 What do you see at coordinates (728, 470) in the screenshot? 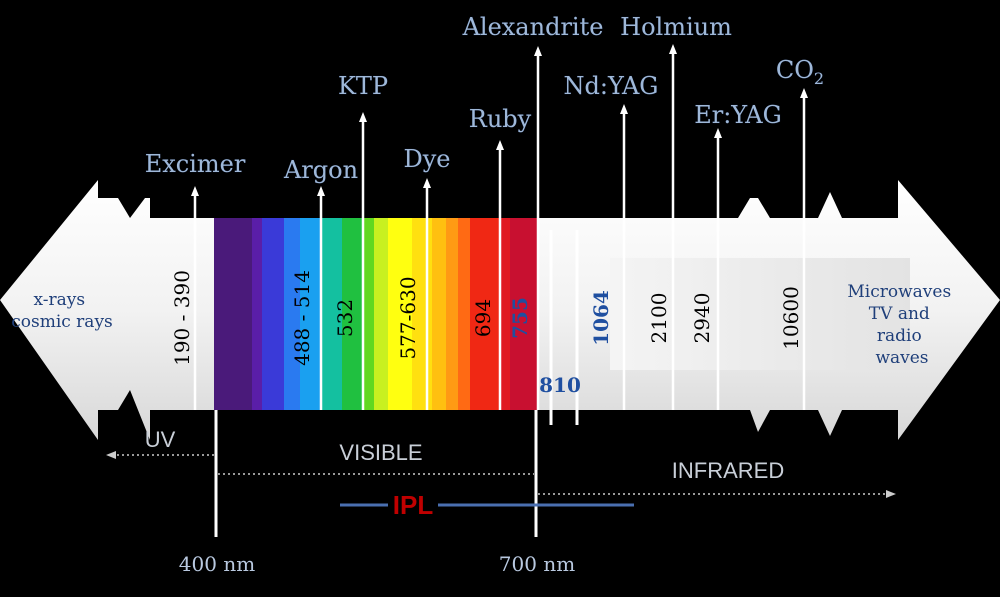
I see `infrared-label: INFRARED` at bounding box center [728, 470].